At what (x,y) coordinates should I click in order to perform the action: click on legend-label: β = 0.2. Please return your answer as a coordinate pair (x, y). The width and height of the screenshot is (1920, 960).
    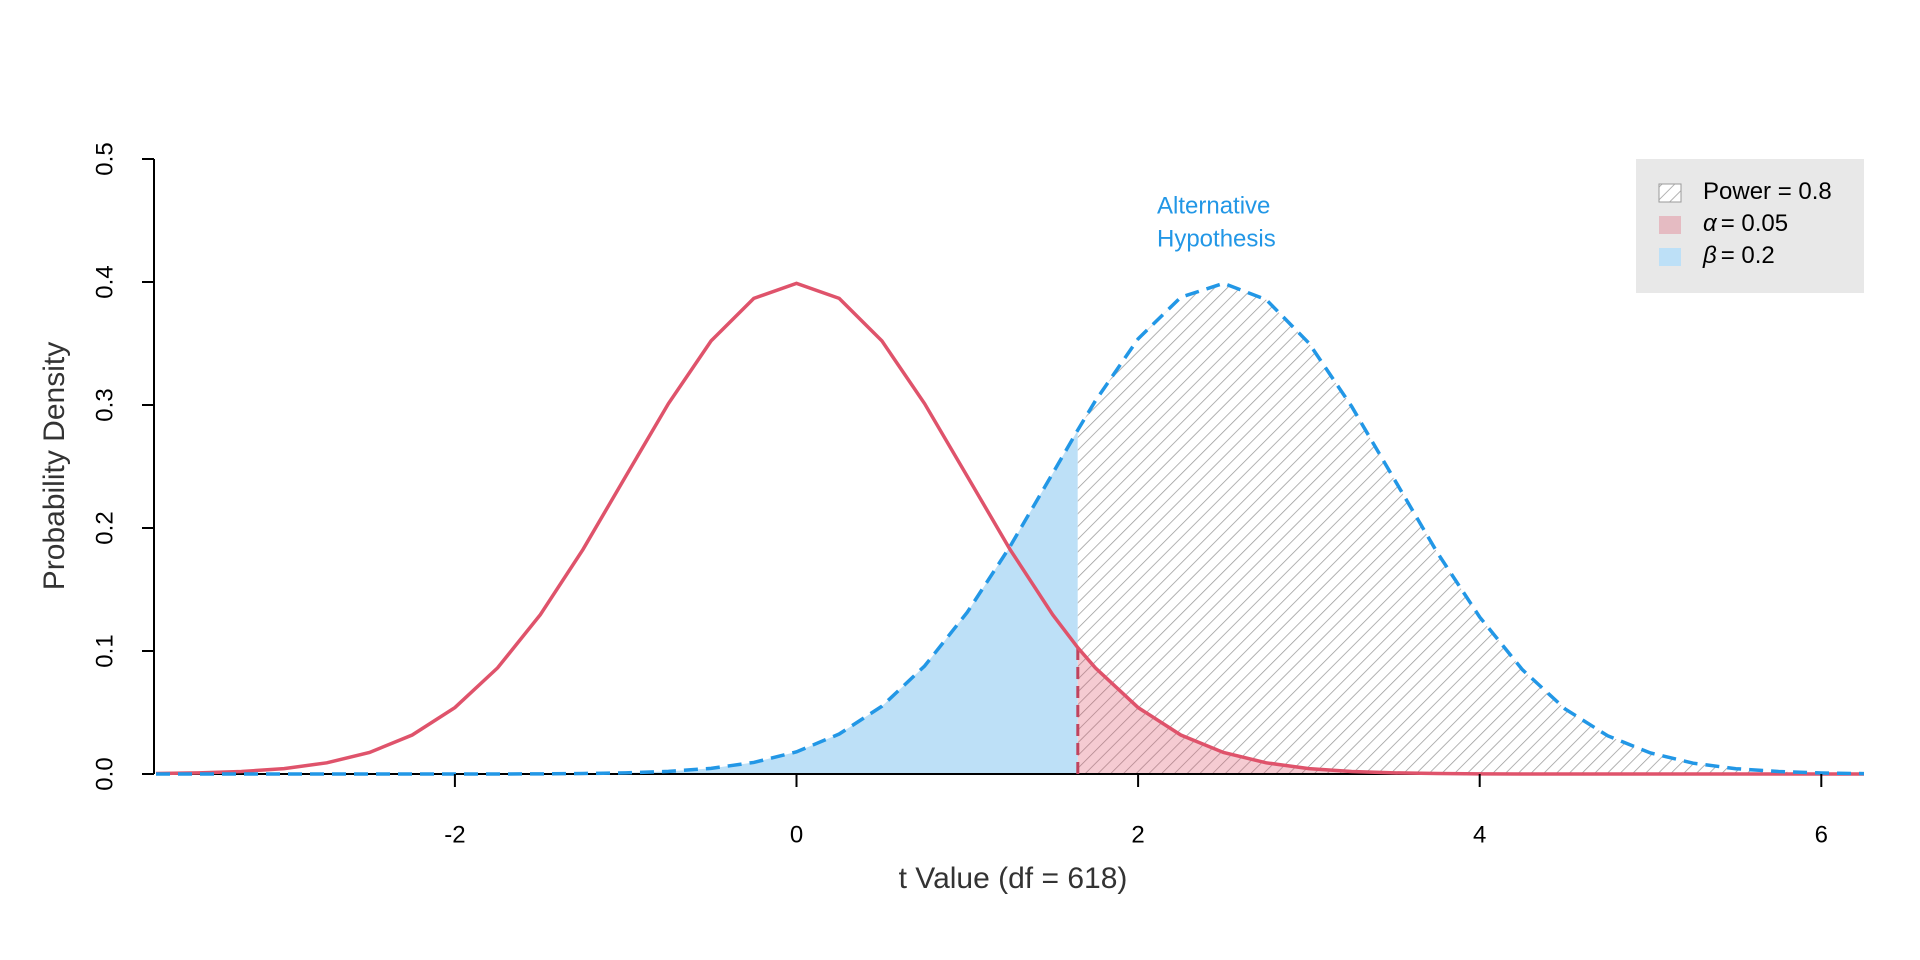
    Looking at the image, I should click on (1738, 255).